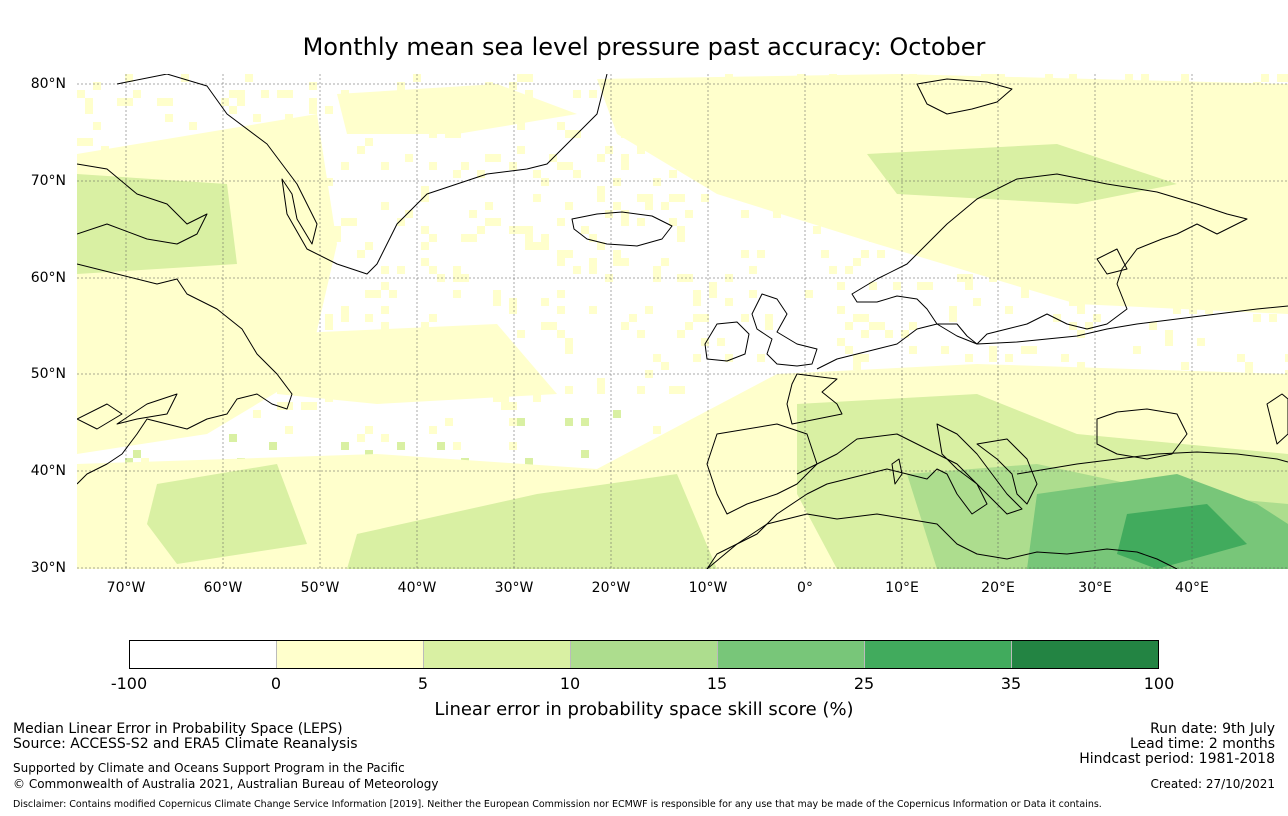  Describe the element at coordinates (1159, 683) in the screenshot. I see `colorbar-tick: 100` at that location.